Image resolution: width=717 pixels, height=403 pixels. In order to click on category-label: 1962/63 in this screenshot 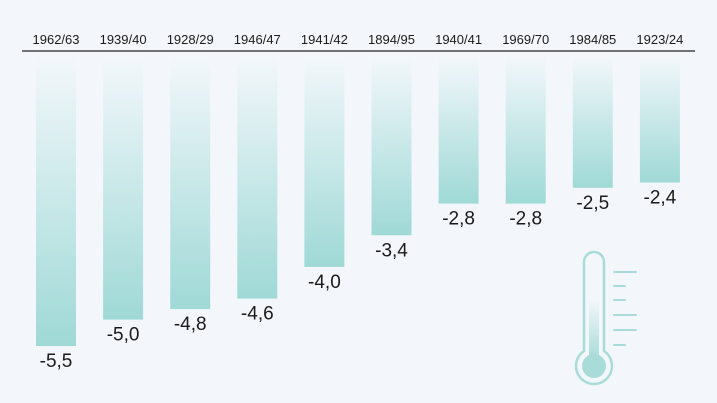, I will do `click(56, 39)`.